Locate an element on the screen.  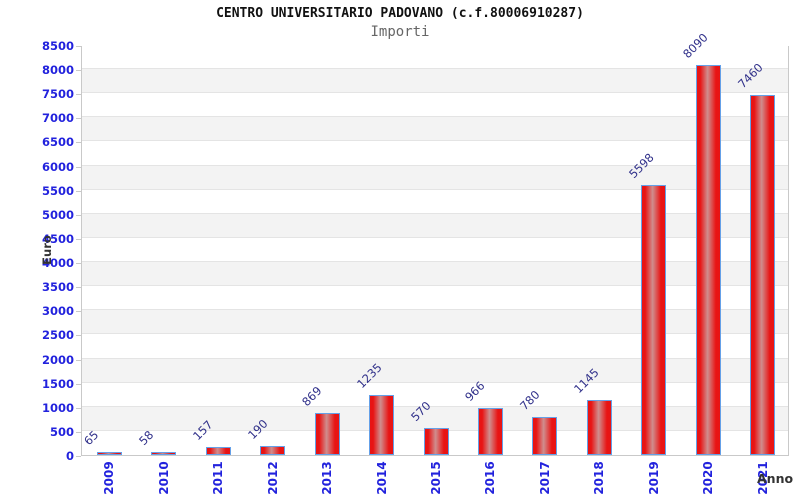
bar-2016 is located at coordinates (490, 431).